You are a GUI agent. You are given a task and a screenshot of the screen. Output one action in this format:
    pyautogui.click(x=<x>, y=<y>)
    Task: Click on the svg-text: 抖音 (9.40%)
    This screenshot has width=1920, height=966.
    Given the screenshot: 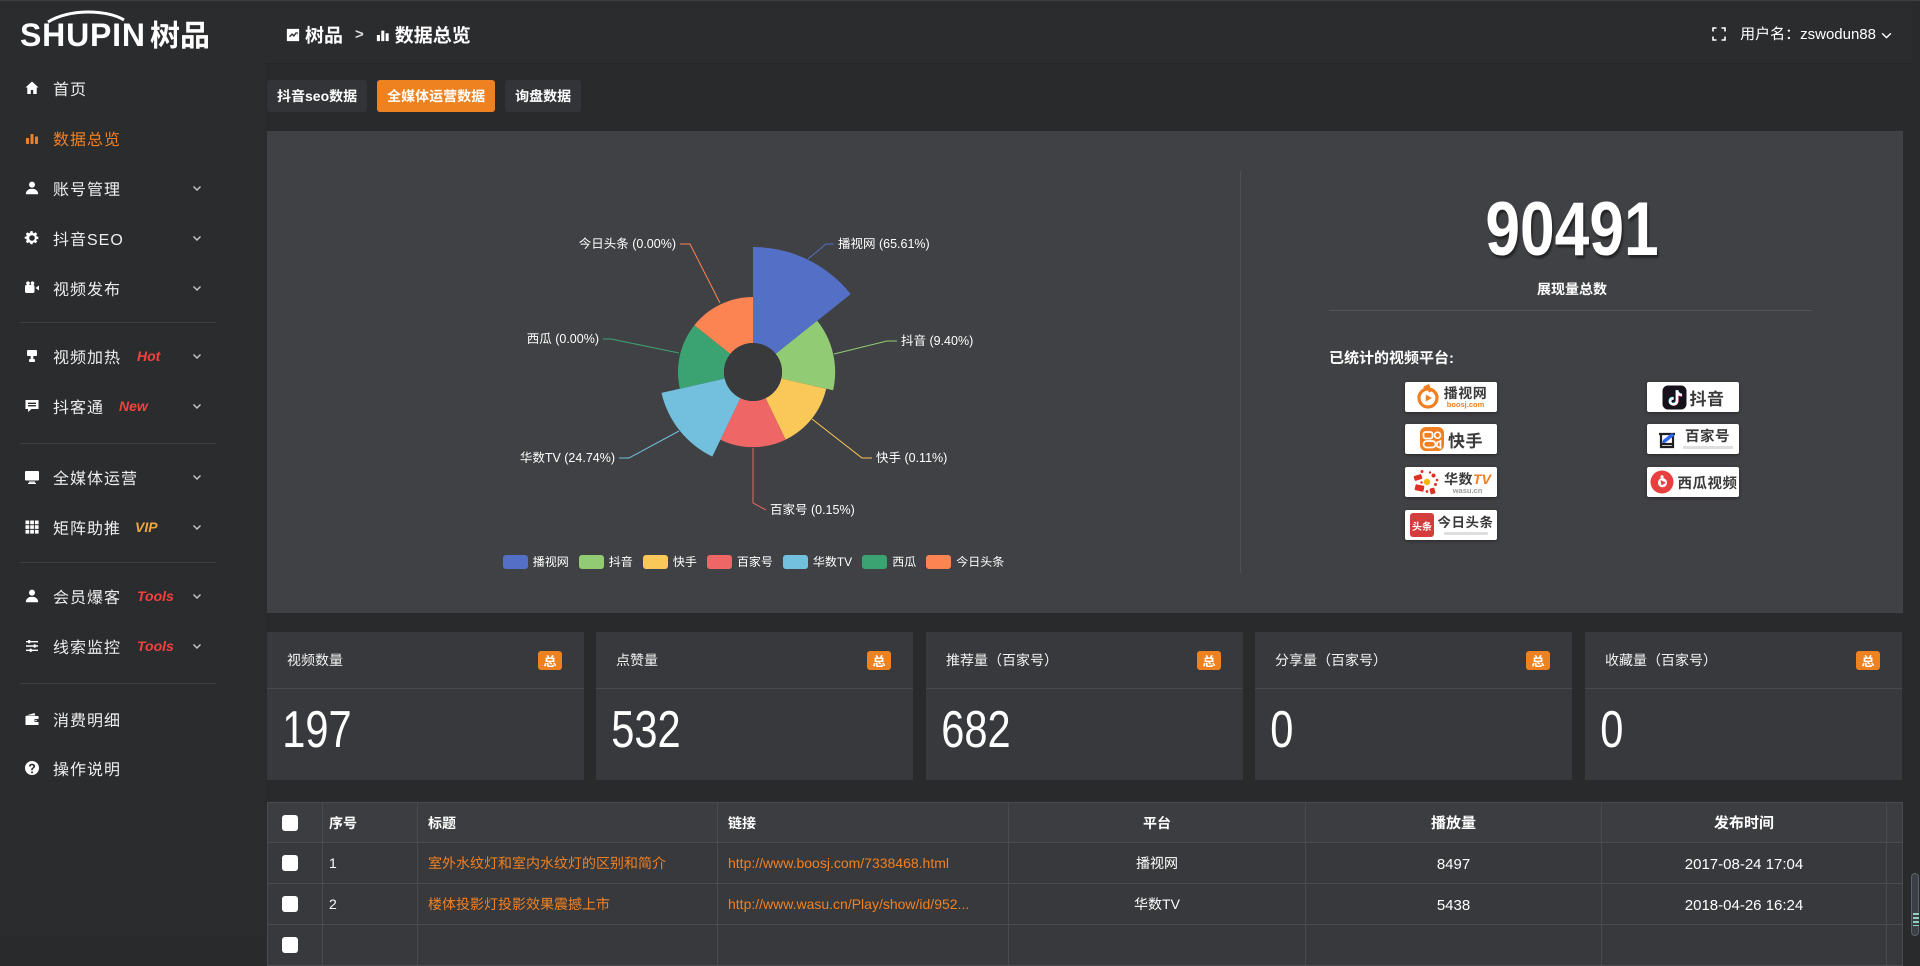 What is the action you would take?
    pyautogui.click(x=937, y=339)
    